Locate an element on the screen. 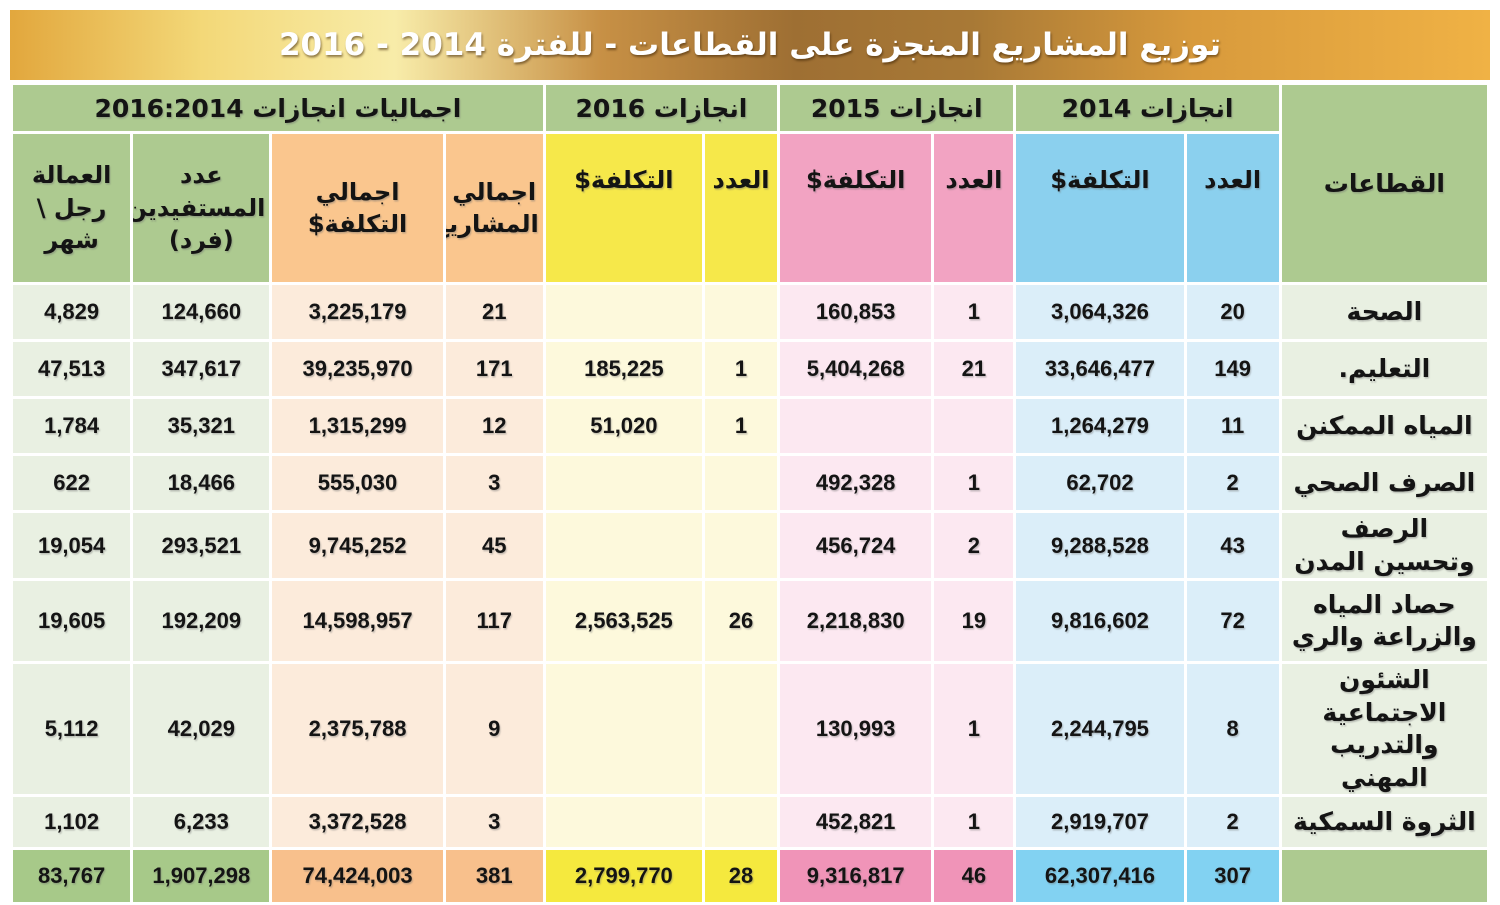 This screenshot has height=905, width=1500. cell-2015-cost: 130,993 is located at coordinates (856, 729).